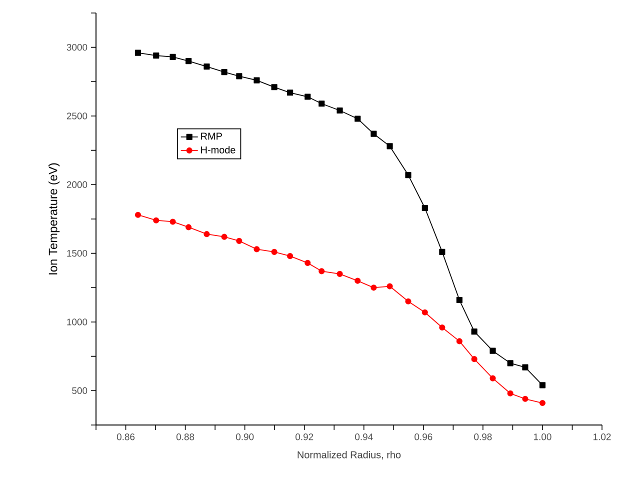  I want to click on x-tick-label: 0.88, so click(185, 436).